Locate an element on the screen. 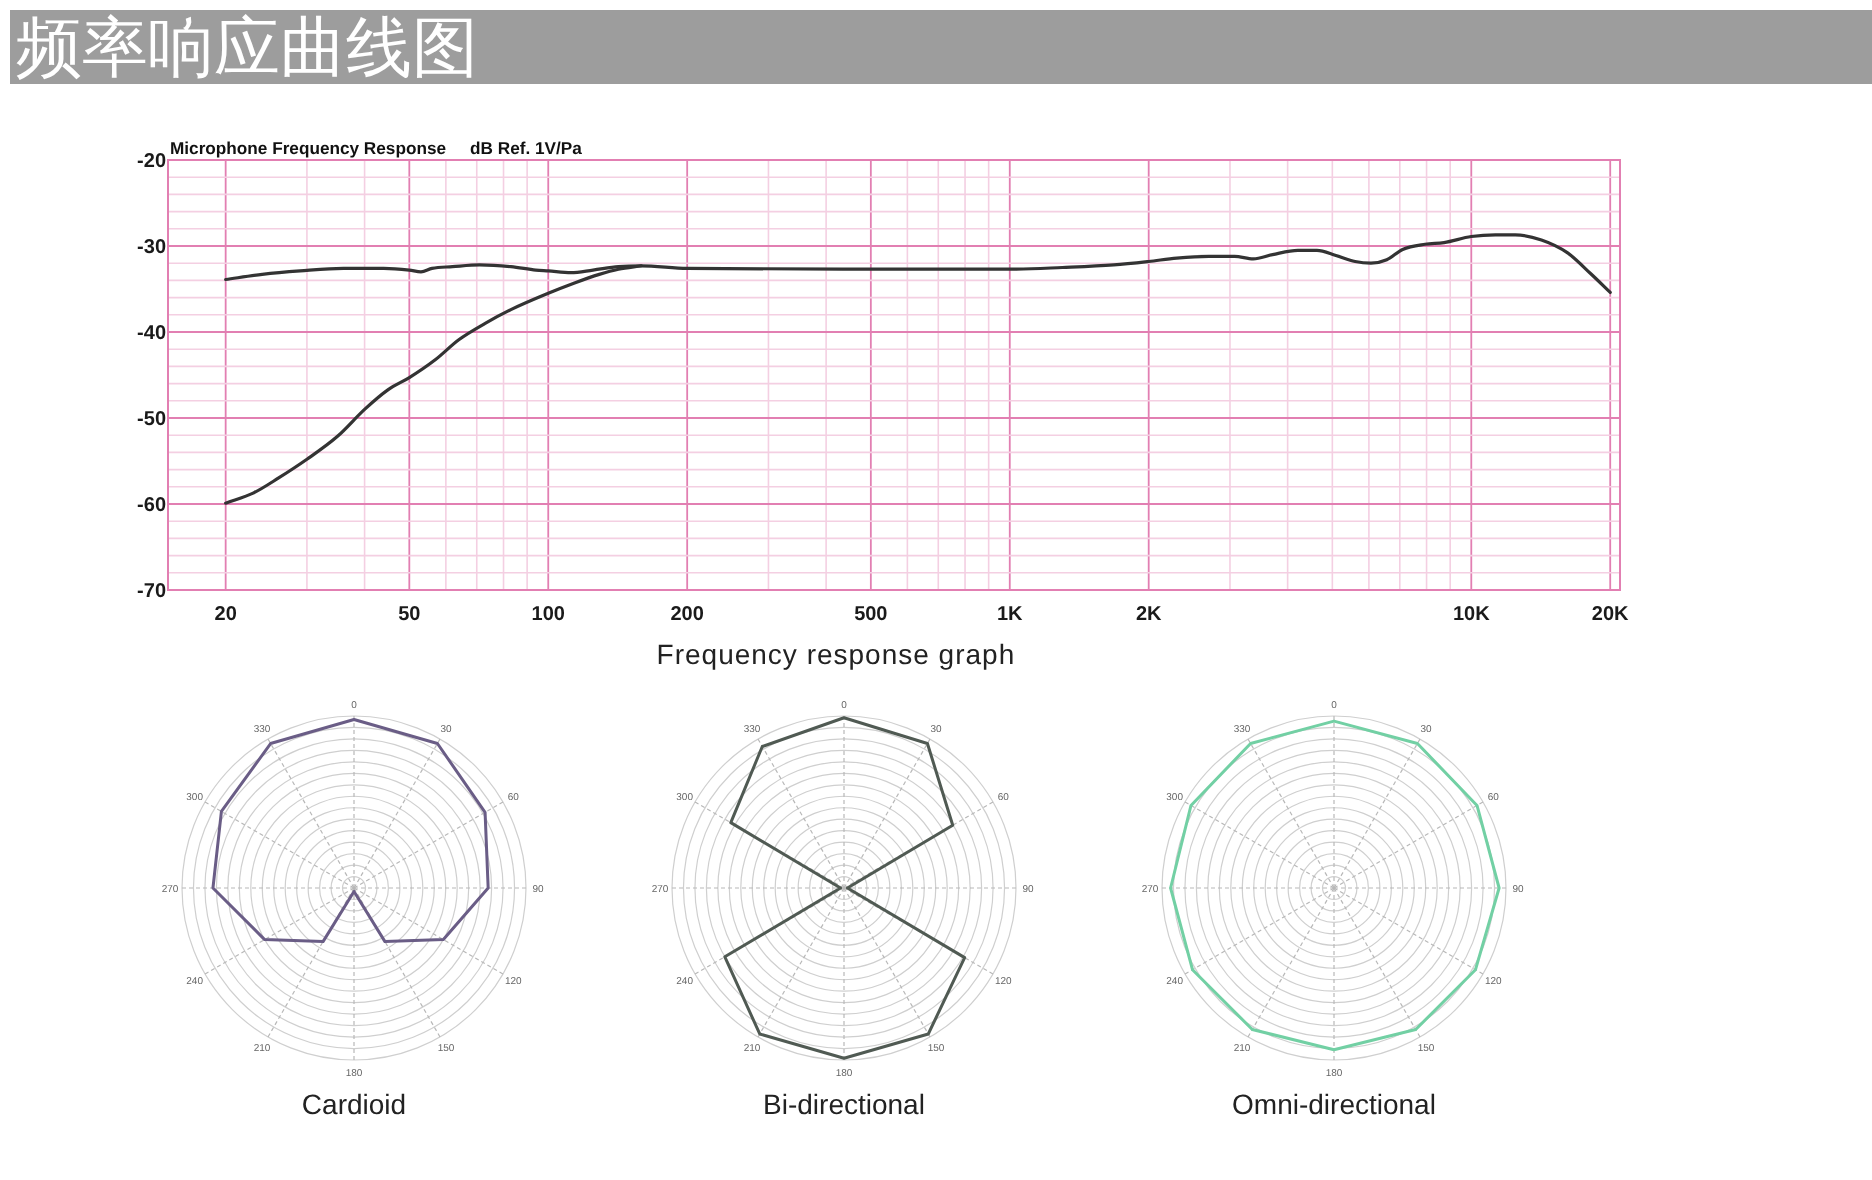 This screenshot has width=1872, height=1180. text: Bi-directional is located at coordinates (844, 1104).